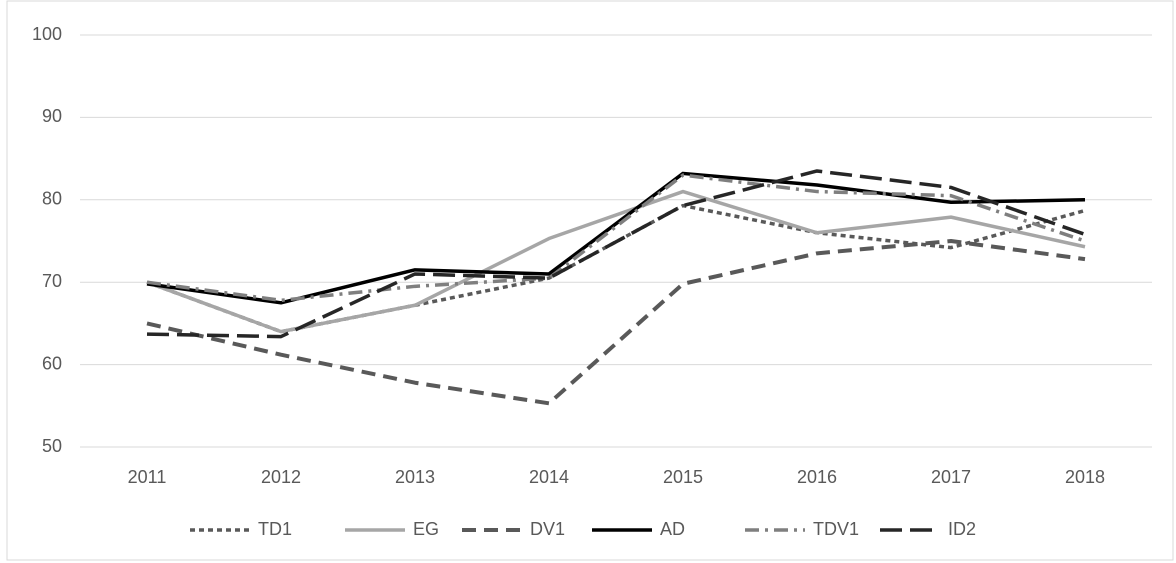 Image resolution: width=1176 pixels, height=563 pixels. Describe the element at coordinates (52, 116) in the screenshot. I see `y-tick-label: 90` at that location.